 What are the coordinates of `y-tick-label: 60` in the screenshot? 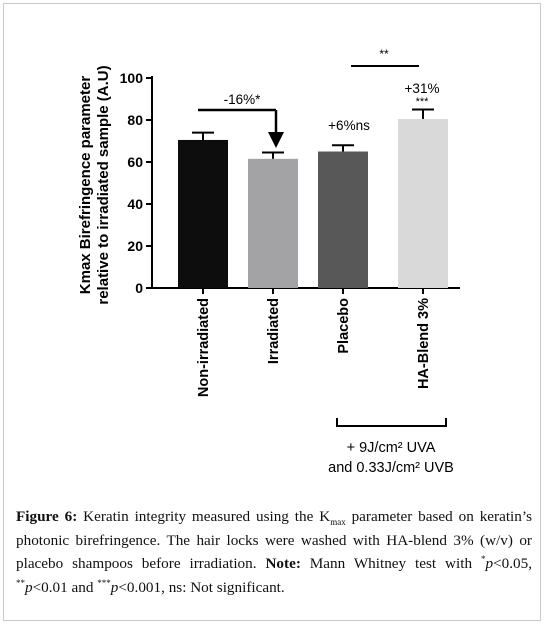 It's located at (135, 162).